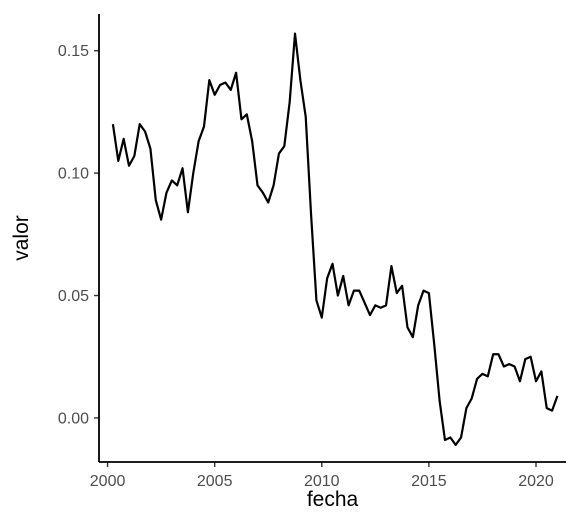 The width and height of the screenshot is (578, 515). What do you see at coordinates (73, 418) in the screenshot?
I see `y-tick-label: 0.00` at bounding box center [73, 418].